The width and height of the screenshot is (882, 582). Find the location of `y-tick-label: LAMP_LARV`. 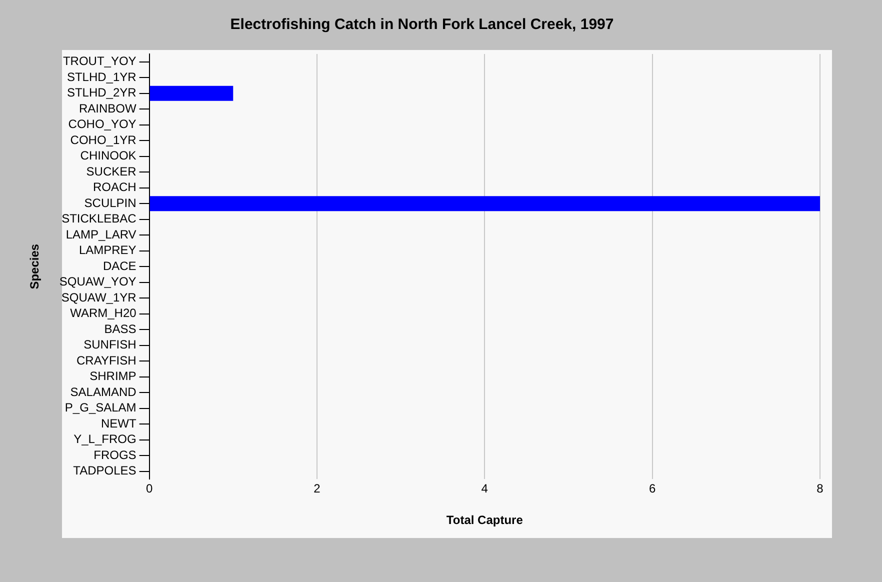

y-tick-label: LAMP_LARV is located at coordinates (101, 234).